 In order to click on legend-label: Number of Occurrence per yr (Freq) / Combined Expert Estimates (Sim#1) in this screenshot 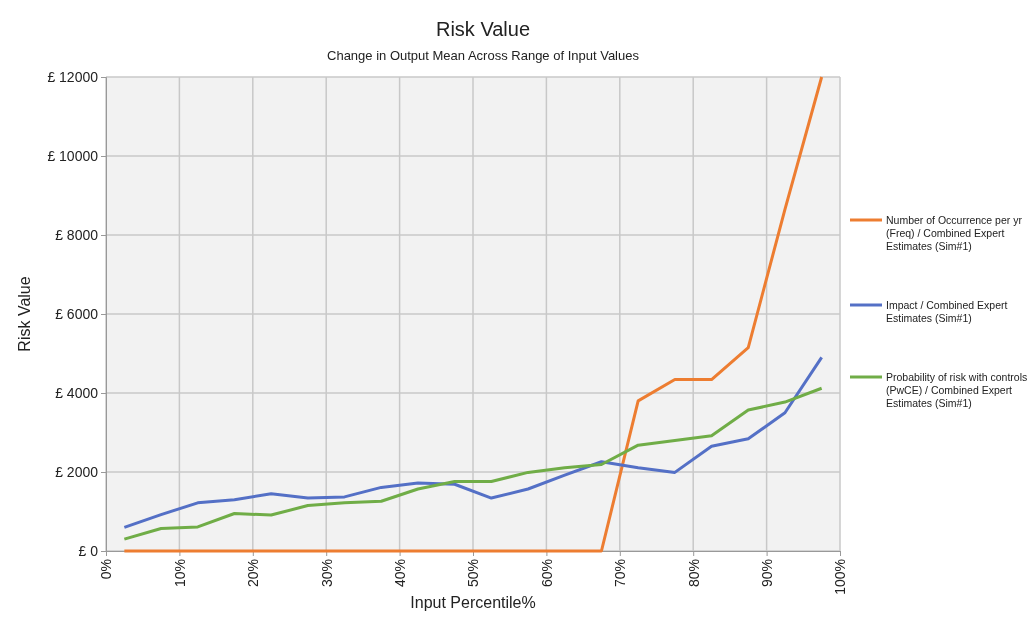, I will do `click(954, 233)`.